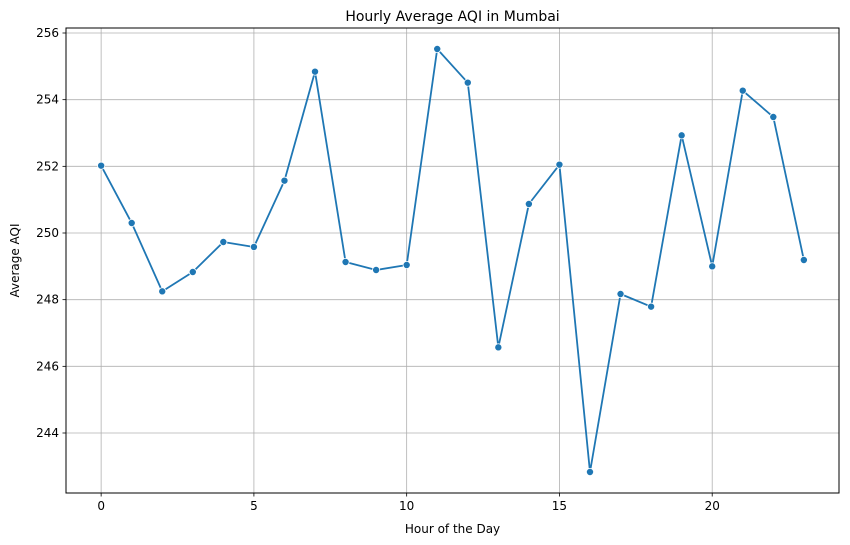 Image resolution: width=850 pixels, height=545 pixels. Describe the element at coordinates (101, 506) in the screenshot. I see `x-tick-label: 0` at that location.